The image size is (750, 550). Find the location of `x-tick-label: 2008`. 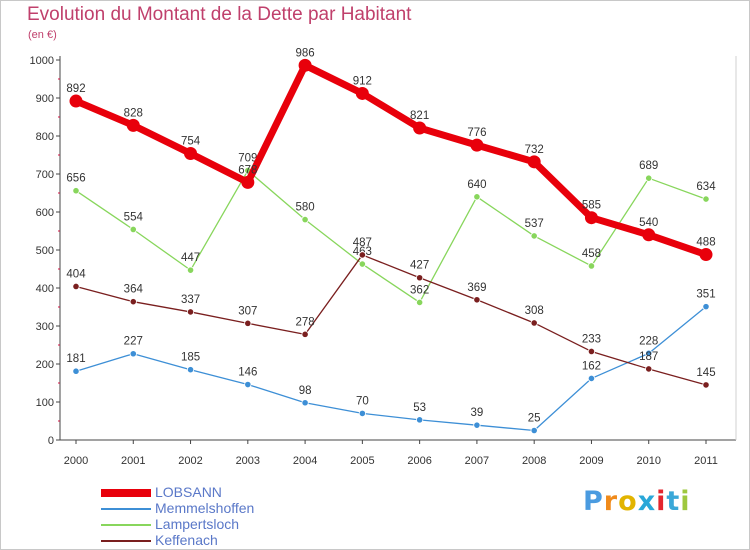

x-tick-label: 2008 is located at coordinates (534, 461).